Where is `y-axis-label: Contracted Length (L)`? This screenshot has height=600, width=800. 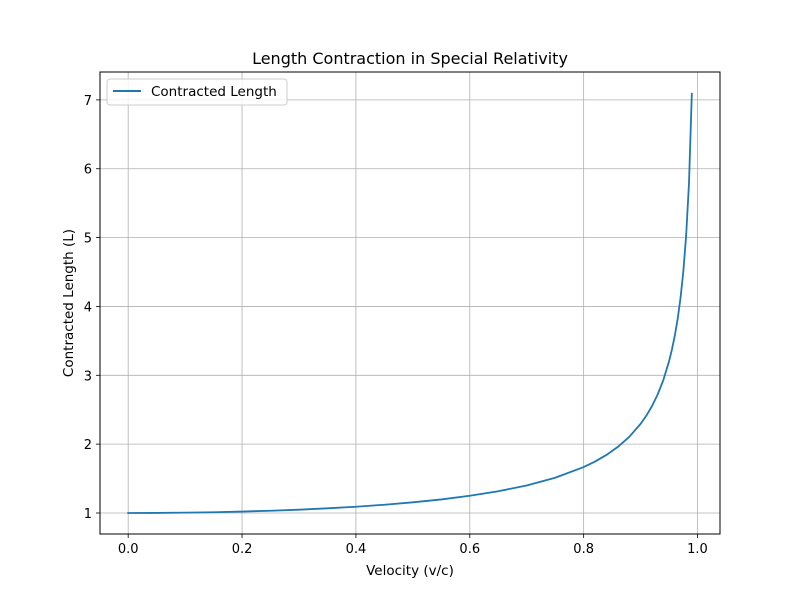 y-axis-label: Contracted Length (L) is located at coordinates (69, 303).